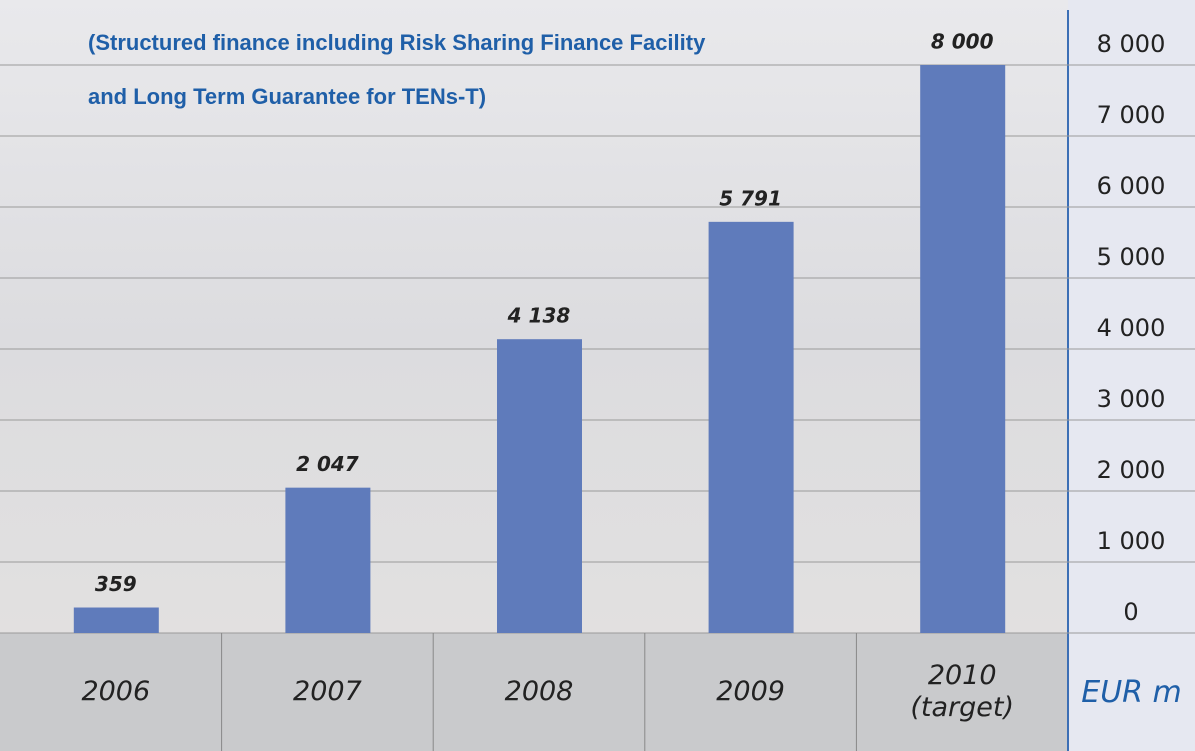  I want to click on y-axis-label: EUR m, so click(1131, 692).